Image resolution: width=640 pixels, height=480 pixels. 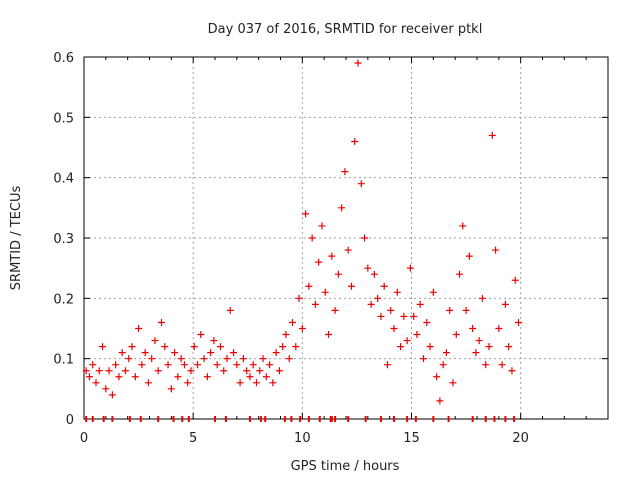 What do you see at coordinates (63, 179) in the screenshot?
I see `y-tick-label: 0.4` at bounding box center [63, 179].